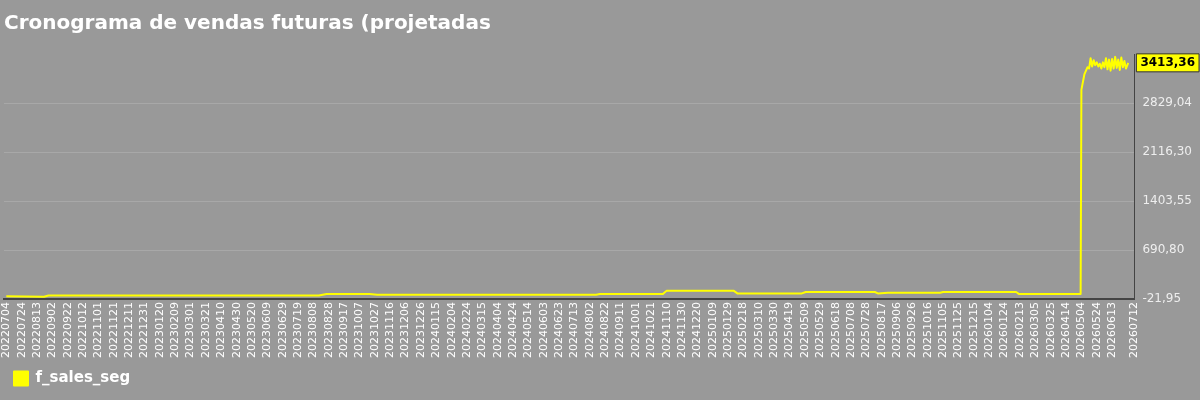 Image resolution: width=1200 pixels, height=400 pixels. Describe the element at coordinates (559, 330) in the screenshot. I see `x-tick-label: 20240623` at that location.